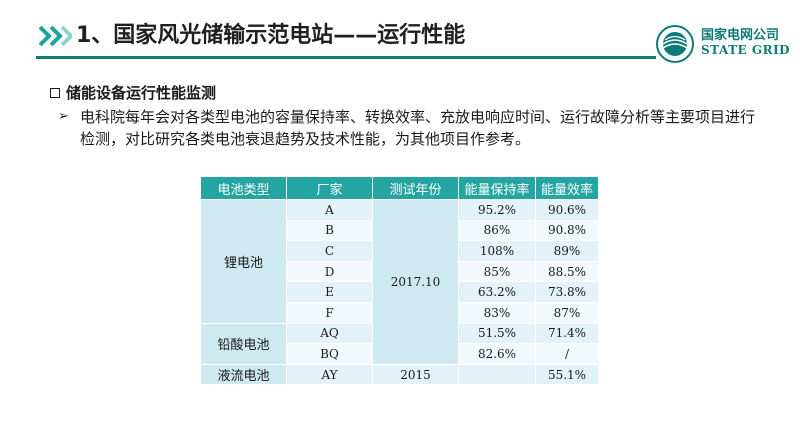  I want to click on table-header-row: 电池类型 厂家 测试年份 能量保持率 能量效率, so click(399, 188).